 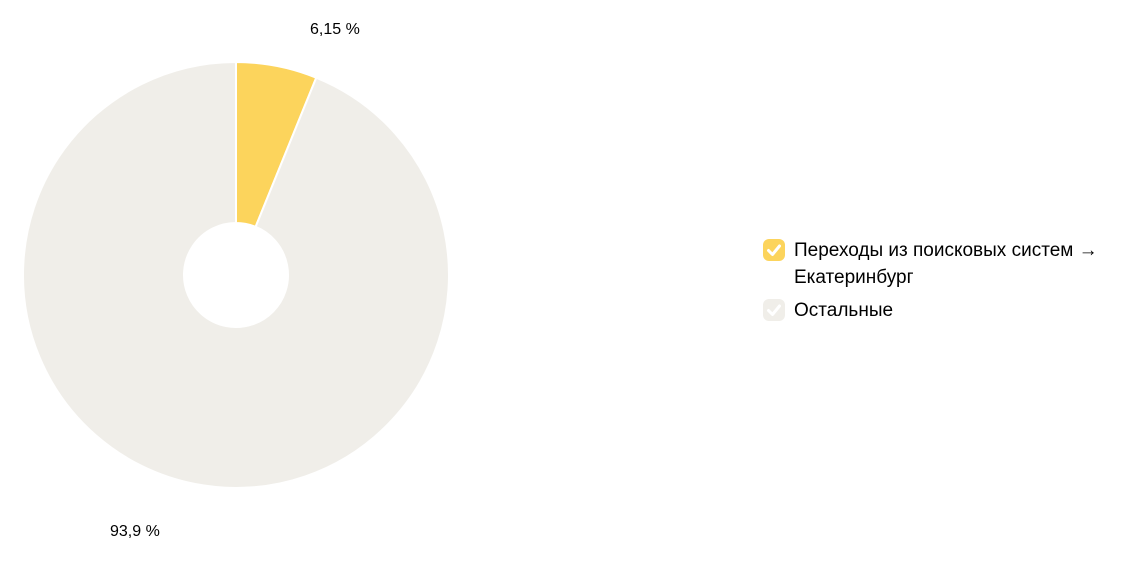 I want to click on slice-label-primary: 6,15 %, so click(x=335, y=29).